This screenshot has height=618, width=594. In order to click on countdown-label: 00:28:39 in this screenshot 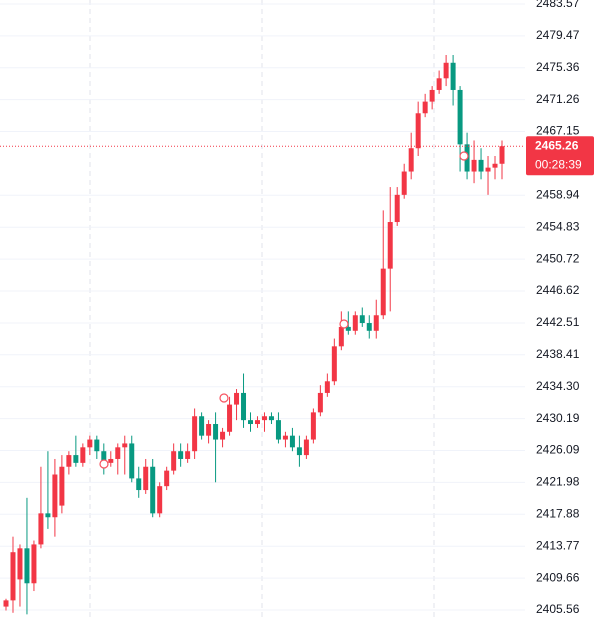, I will do `click(558, 164)`.